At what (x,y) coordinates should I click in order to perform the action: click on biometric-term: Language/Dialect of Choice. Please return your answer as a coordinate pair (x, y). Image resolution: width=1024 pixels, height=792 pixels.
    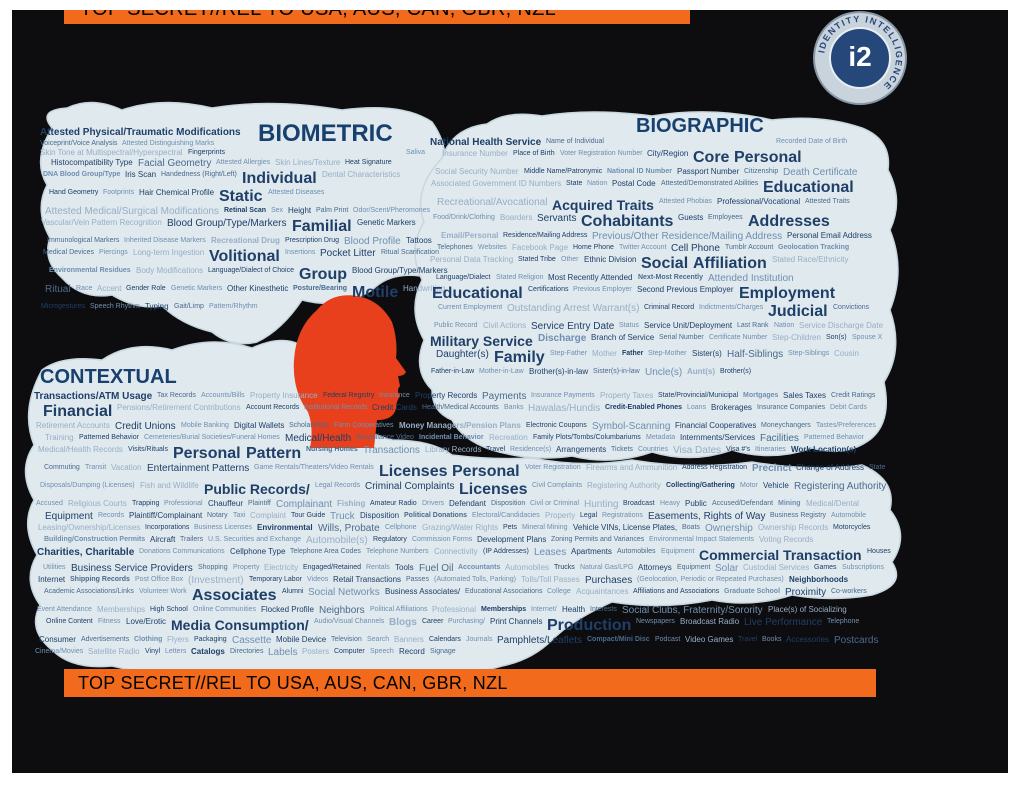
    Looking at the image, I should click on (251, 270).